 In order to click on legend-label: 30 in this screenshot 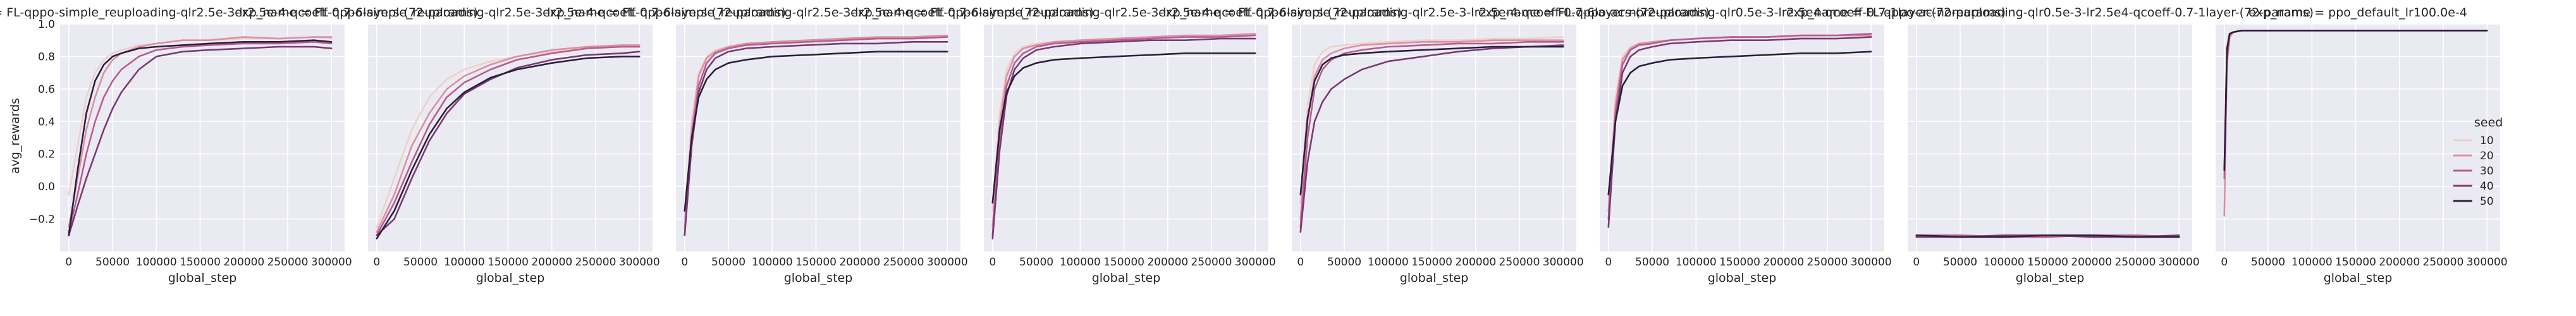, I will do `click(2487, 172)`.